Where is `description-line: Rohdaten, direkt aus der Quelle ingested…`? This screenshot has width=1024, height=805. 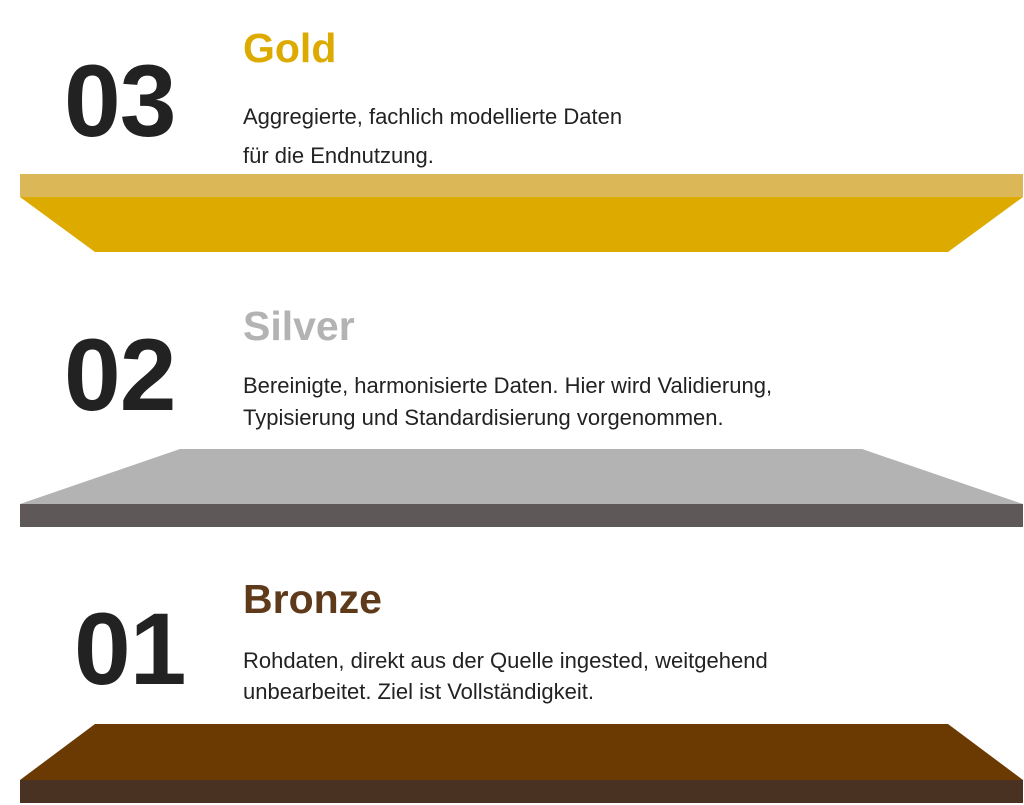
description-line: Rohdaten, direkt aus der Quelle ingested… is located at coordinates (505, 660).